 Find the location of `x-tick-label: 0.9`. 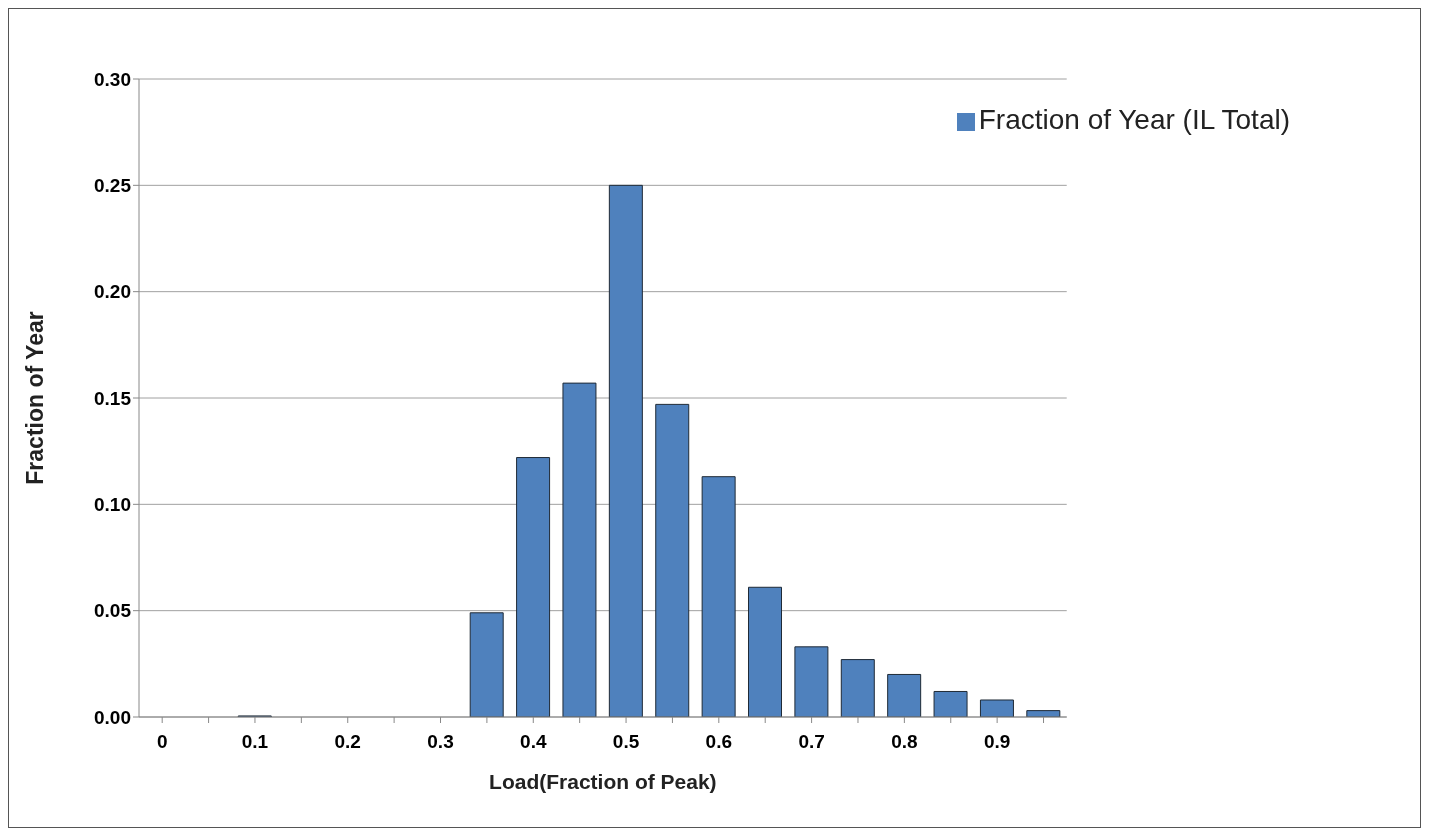

x-tick-label: 0.9 is located at coordinates (997, 742).